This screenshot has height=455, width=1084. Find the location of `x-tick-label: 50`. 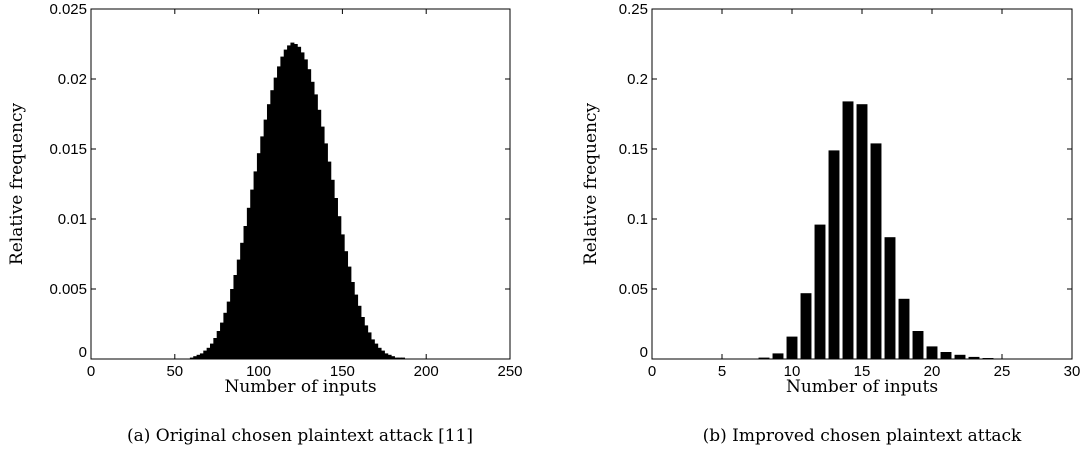

x-tick-label: 50 is located at coordinates (174, 371).